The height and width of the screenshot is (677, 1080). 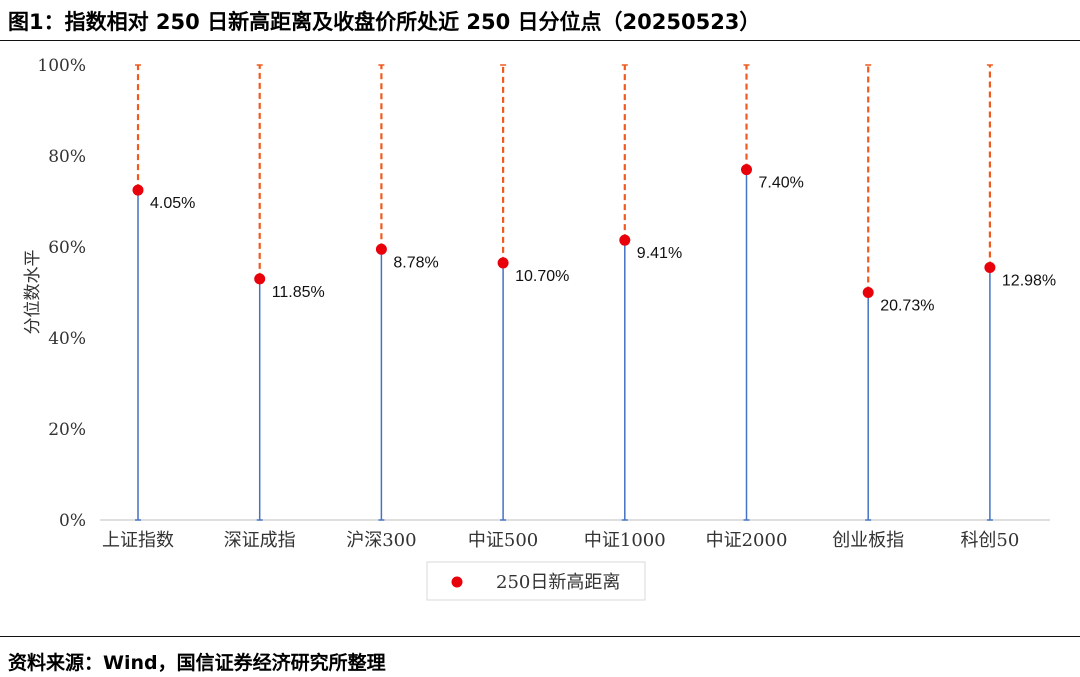 What do you see at coordinates (138, 540) in the screenshot?
I see `category-label: 上证指数` at bounding box center [138, 540].